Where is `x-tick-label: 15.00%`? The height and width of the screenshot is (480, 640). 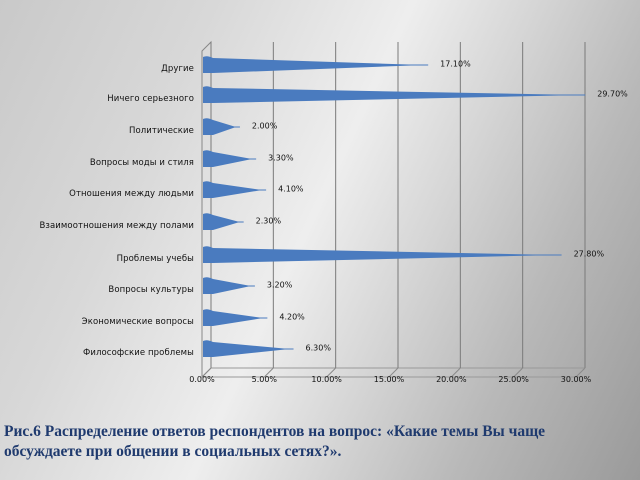
x-tick-label: 15.00% is located at coordinates (389, 379).